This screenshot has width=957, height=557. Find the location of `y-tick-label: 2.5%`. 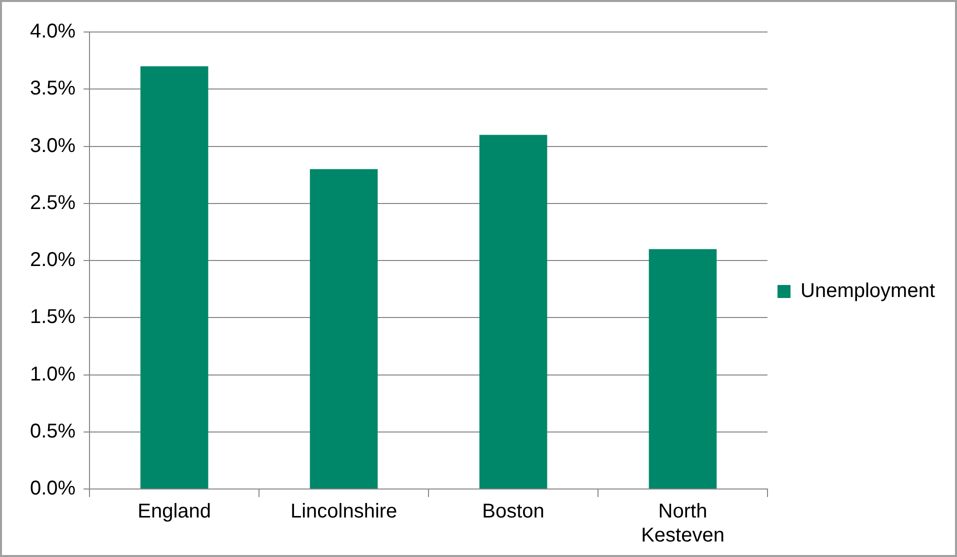

y-tick-label: 2.5% is located at coordinates (53, 203).